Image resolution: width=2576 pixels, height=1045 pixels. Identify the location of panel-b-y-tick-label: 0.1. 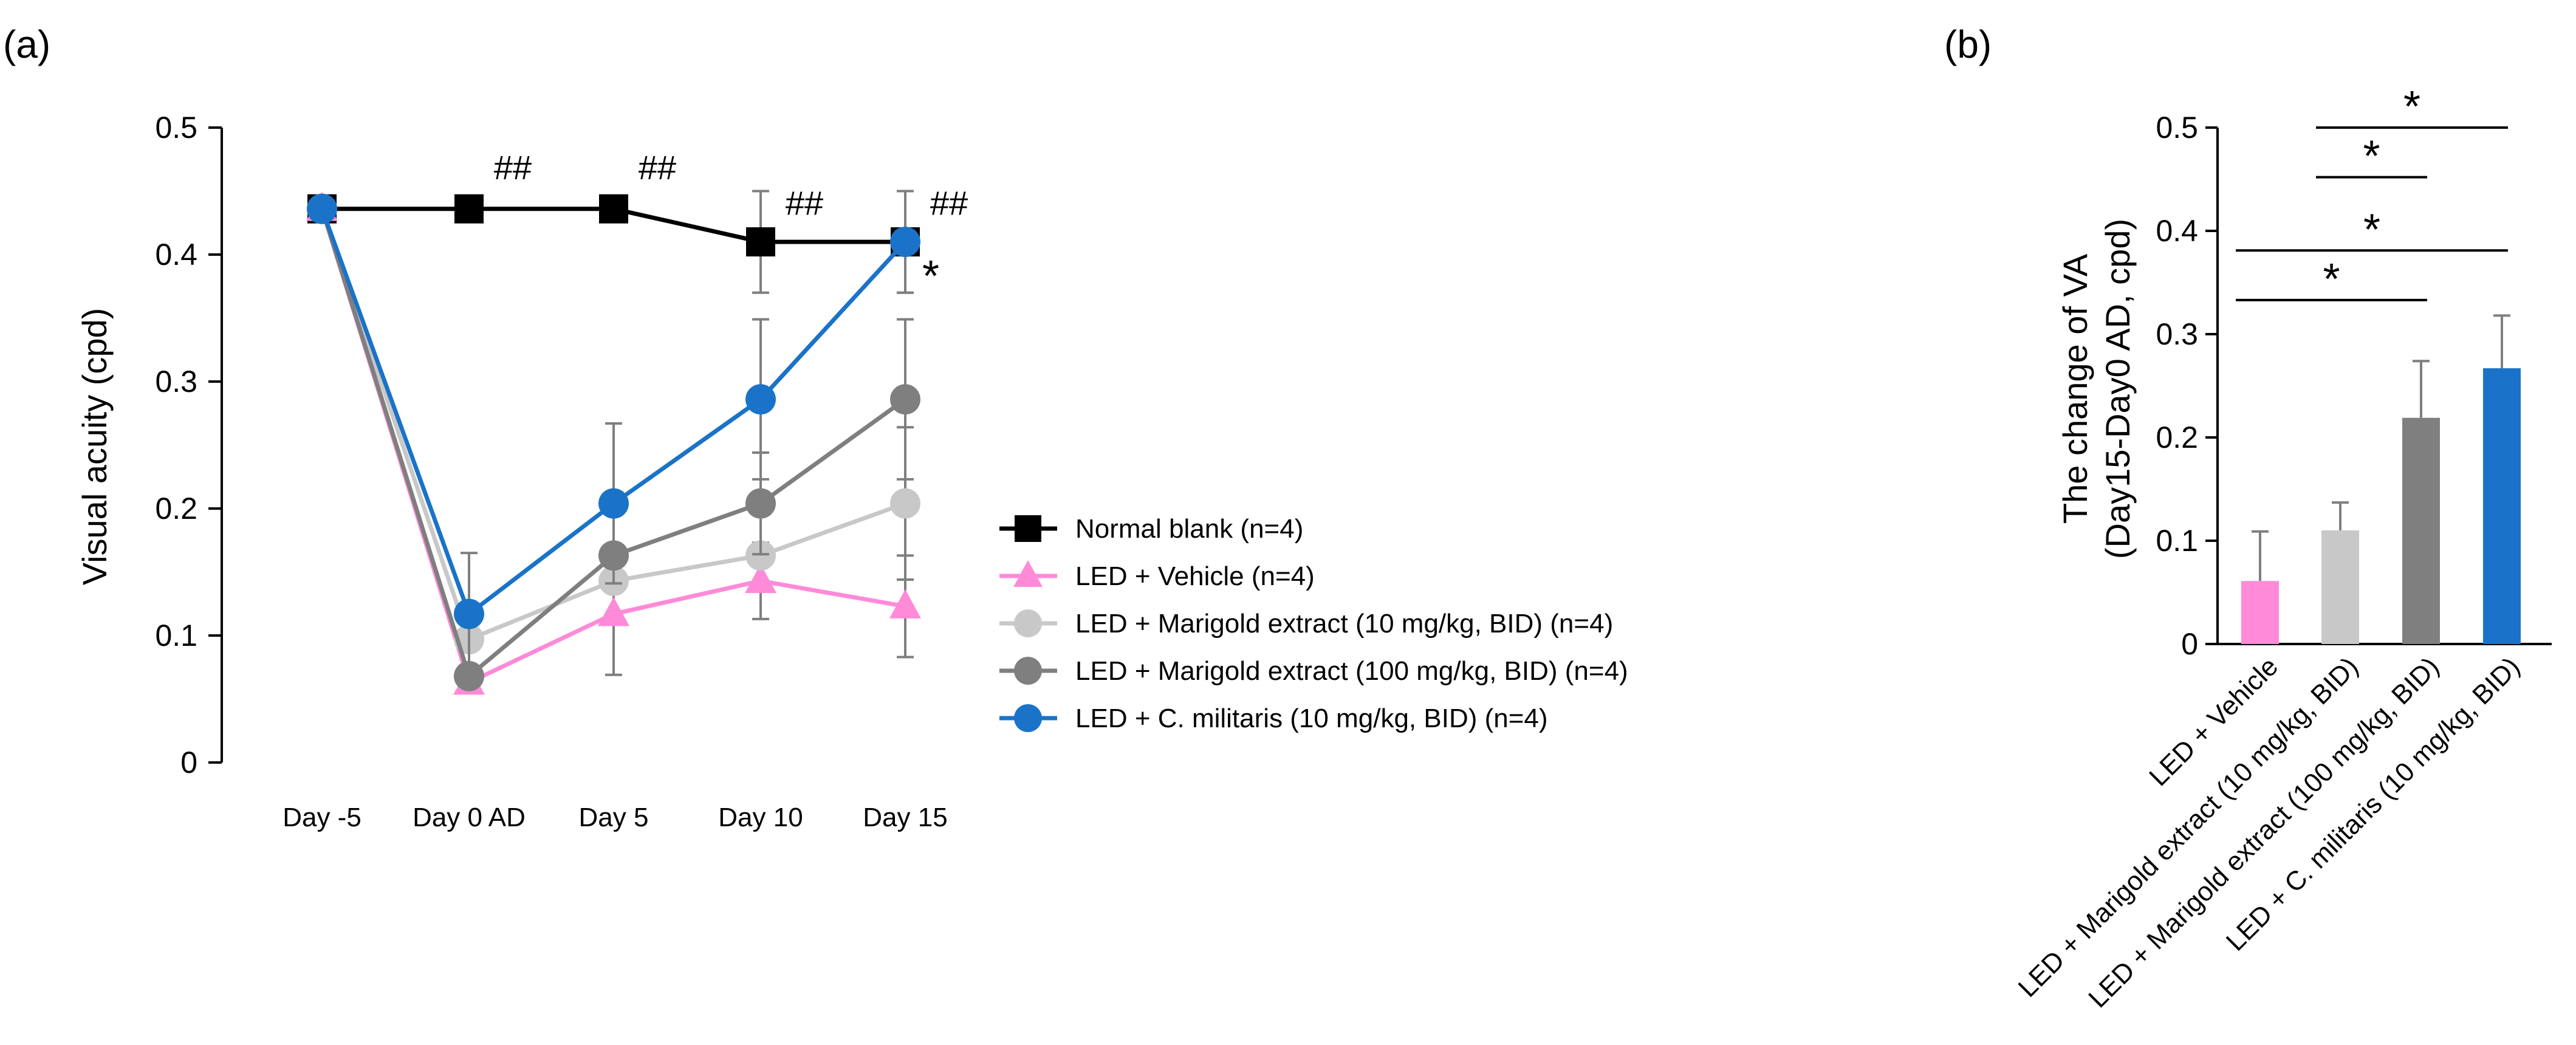
(2177, 541).